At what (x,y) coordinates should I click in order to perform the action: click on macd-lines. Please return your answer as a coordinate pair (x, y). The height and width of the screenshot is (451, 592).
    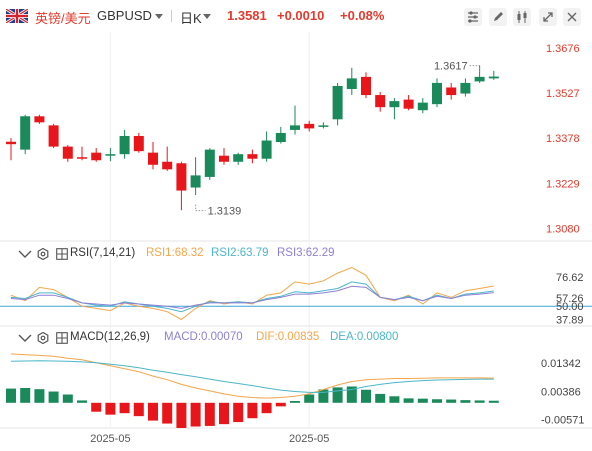
    Looking at the image, I should click on (252, 376).